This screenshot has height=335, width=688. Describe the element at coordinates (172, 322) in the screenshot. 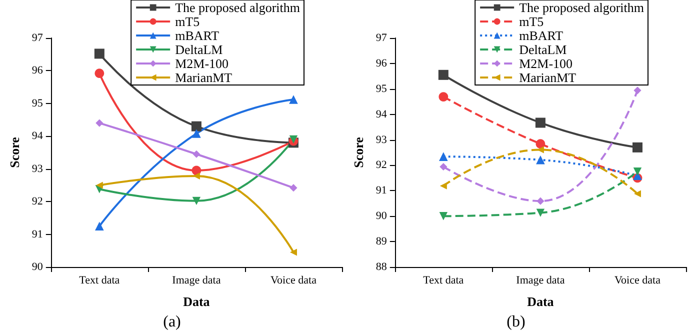

I see `text: (a)` at that location.